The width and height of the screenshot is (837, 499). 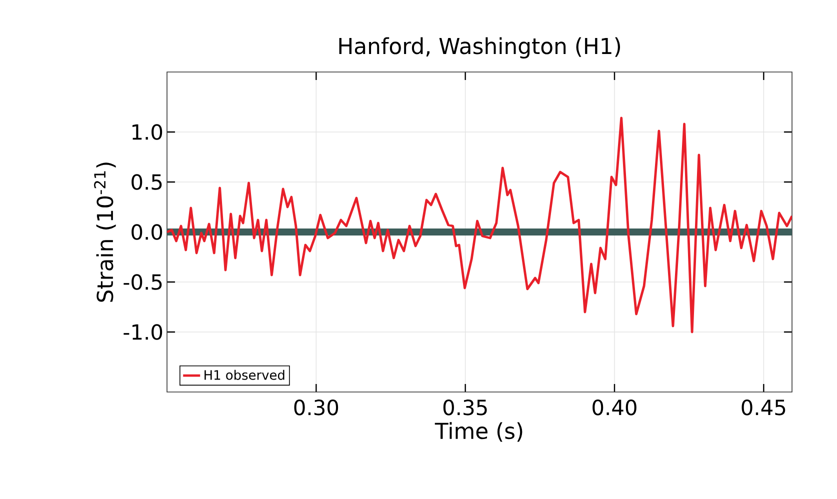 I want to click on chart-title: Hanford, Washington (H1), so click(x=479, y=48).